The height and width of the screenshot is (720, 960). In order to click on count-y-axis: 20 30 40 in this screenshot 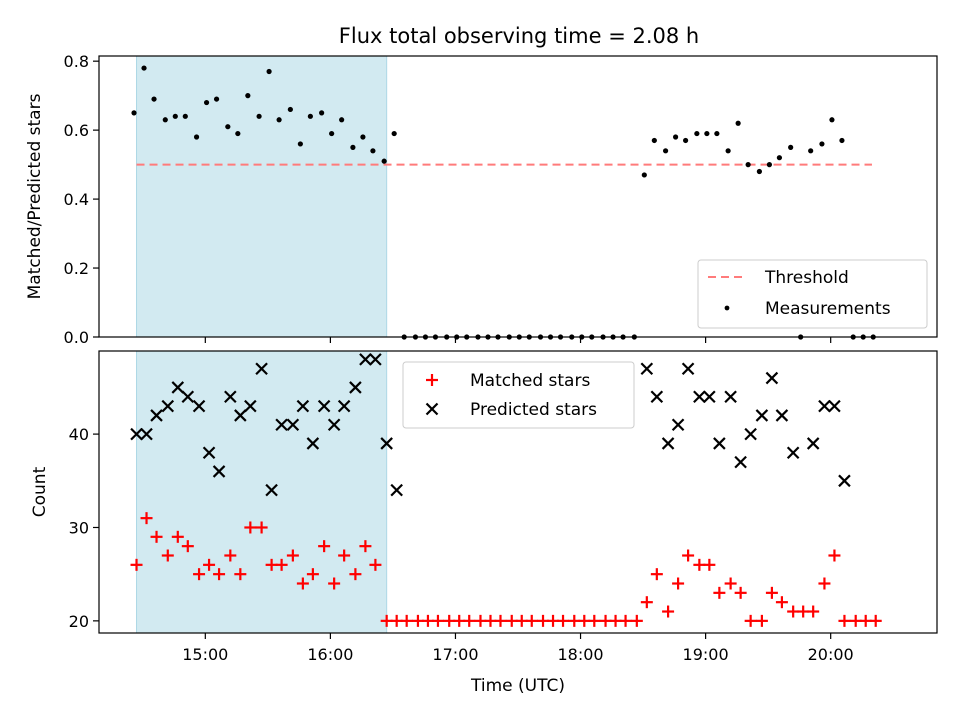, I will do `click(84, 528)`.